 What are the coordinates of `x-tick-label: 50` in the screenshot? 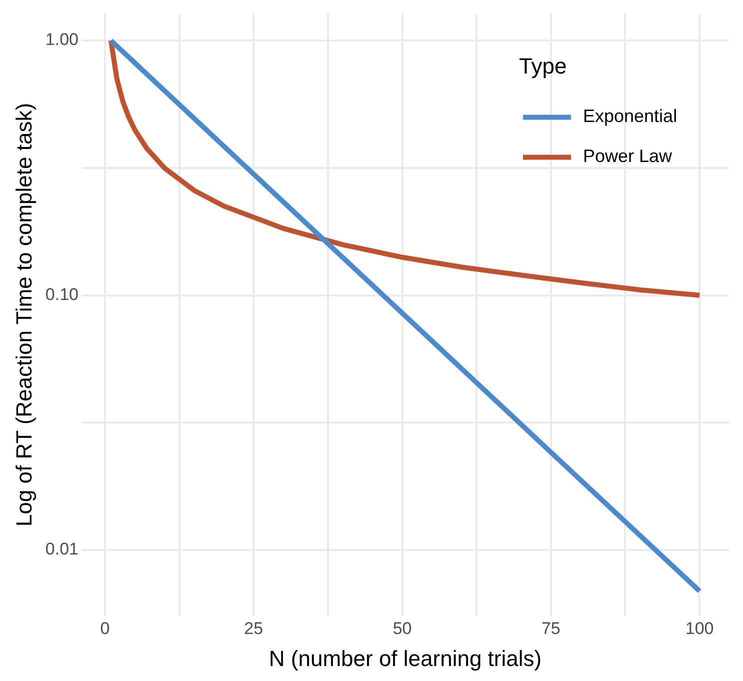 It's located at (402, 628).